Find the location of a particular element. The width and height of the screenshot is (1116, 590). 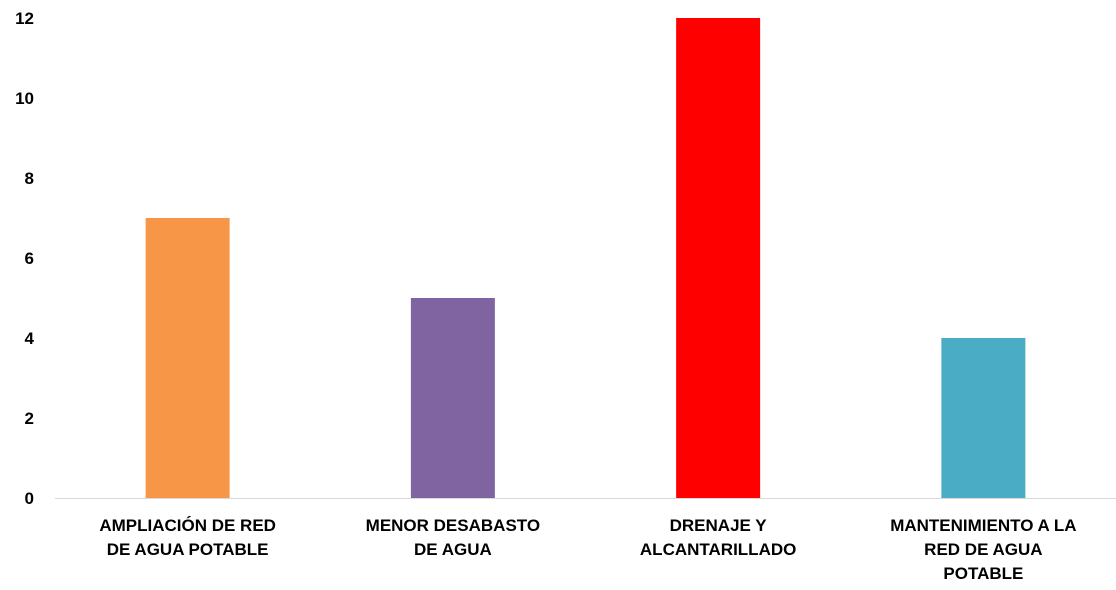

y-tick-label: 6 is located at coordinates (29, 258).